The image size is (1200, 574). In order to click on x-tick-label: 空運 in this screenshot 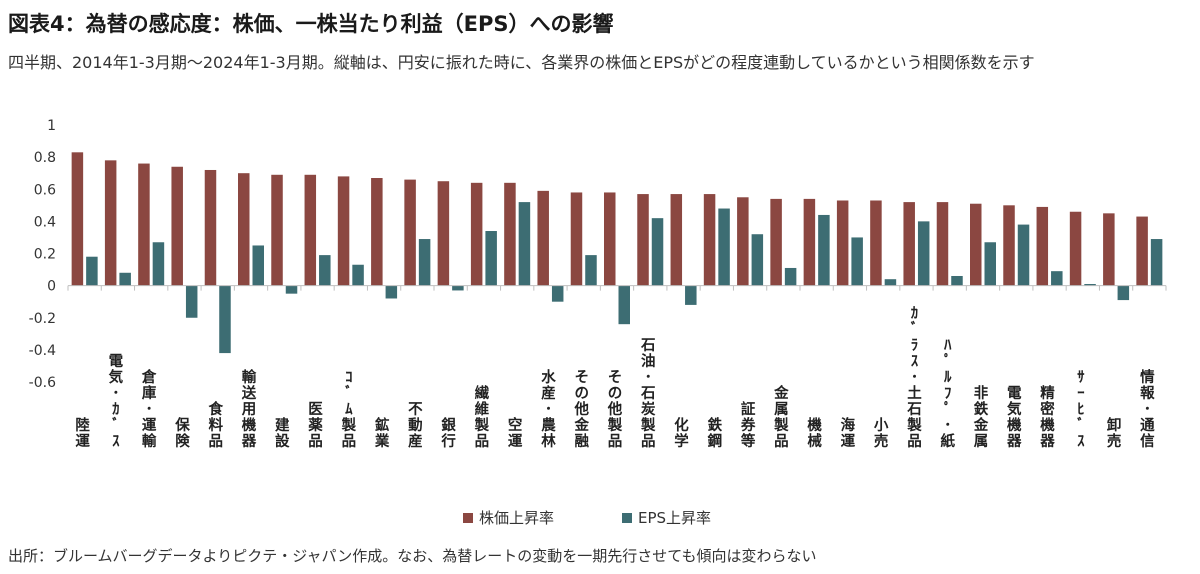, I will do `click(515, 433)`.